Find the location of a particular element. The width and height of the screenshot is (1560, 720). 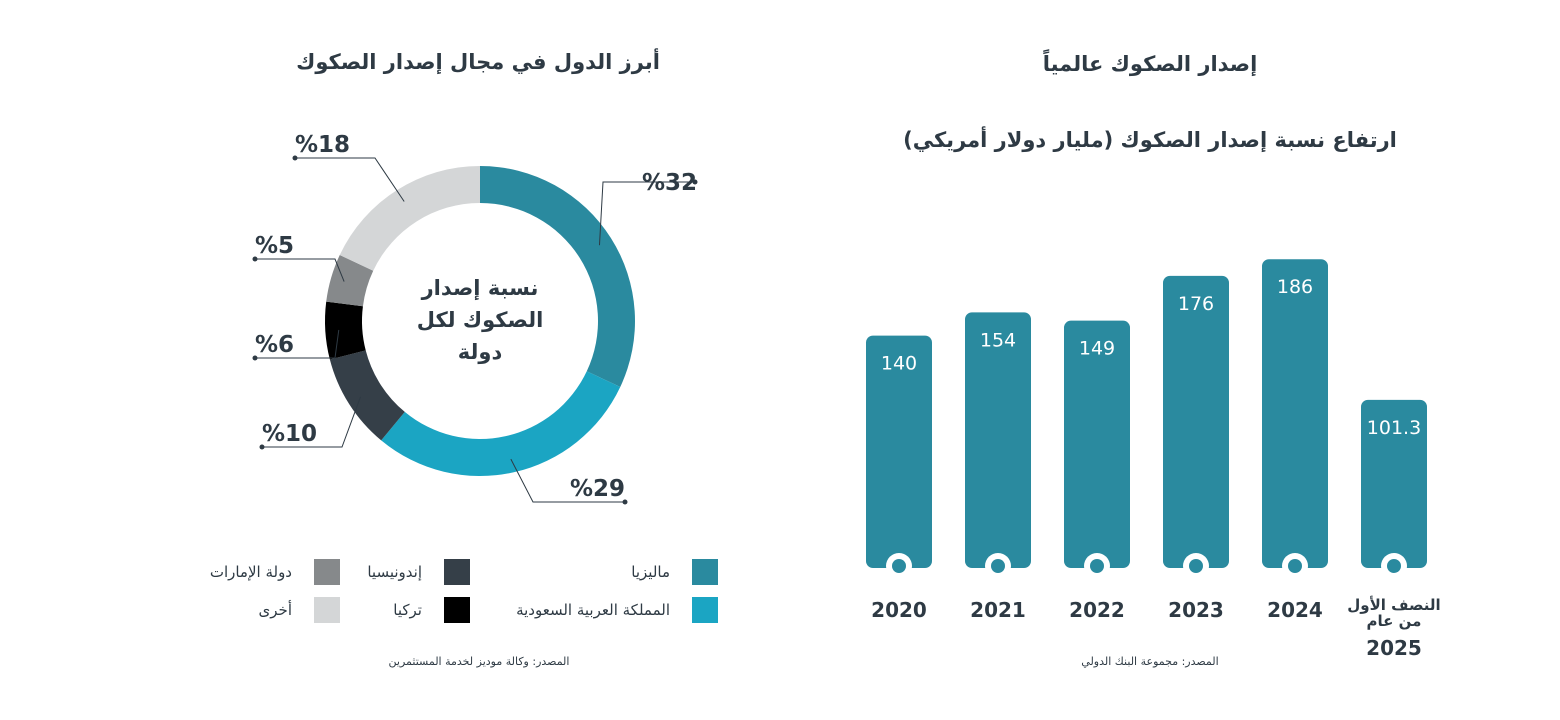

legend-label: أخرى is located at coordinates (275, 610).